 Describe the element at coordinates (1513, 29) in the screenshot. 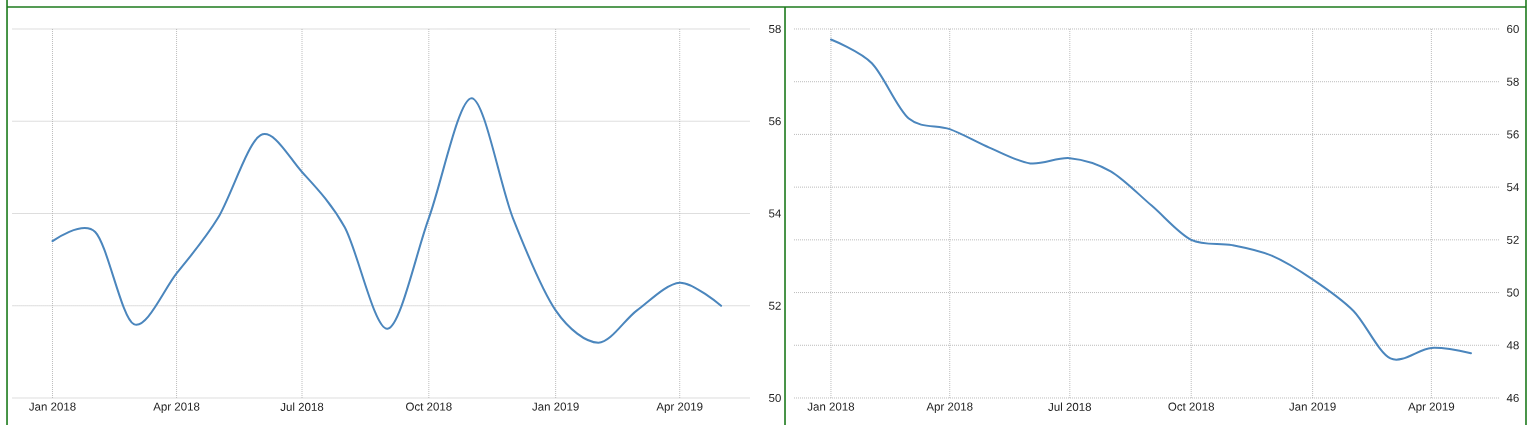

I see `y-tick-label: 60` at that location.